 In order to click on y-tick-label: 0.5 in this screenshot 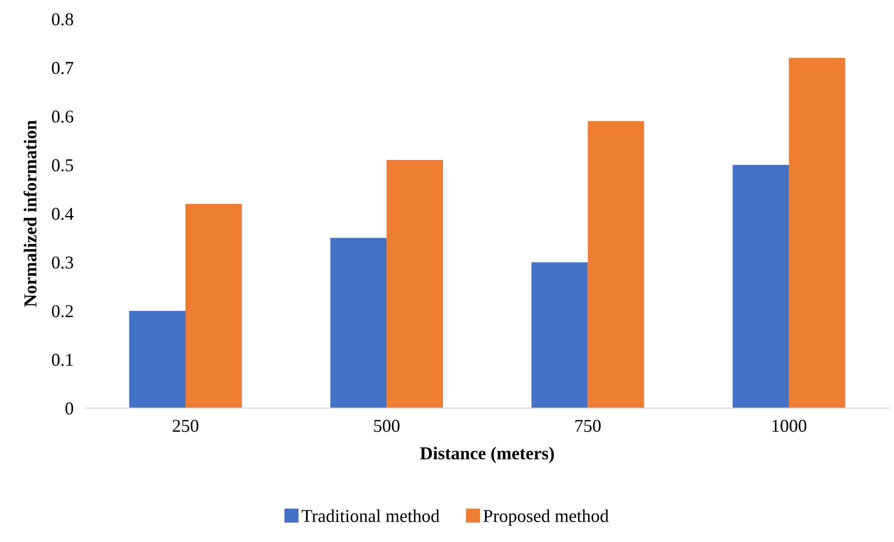, I will do `click(63, 165)`.